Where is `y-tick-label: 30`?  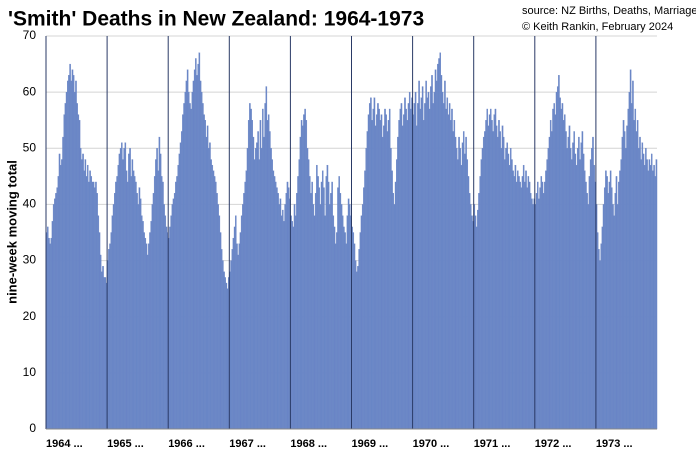 y-tick-label: 30 is located at coordinates (30, 260).